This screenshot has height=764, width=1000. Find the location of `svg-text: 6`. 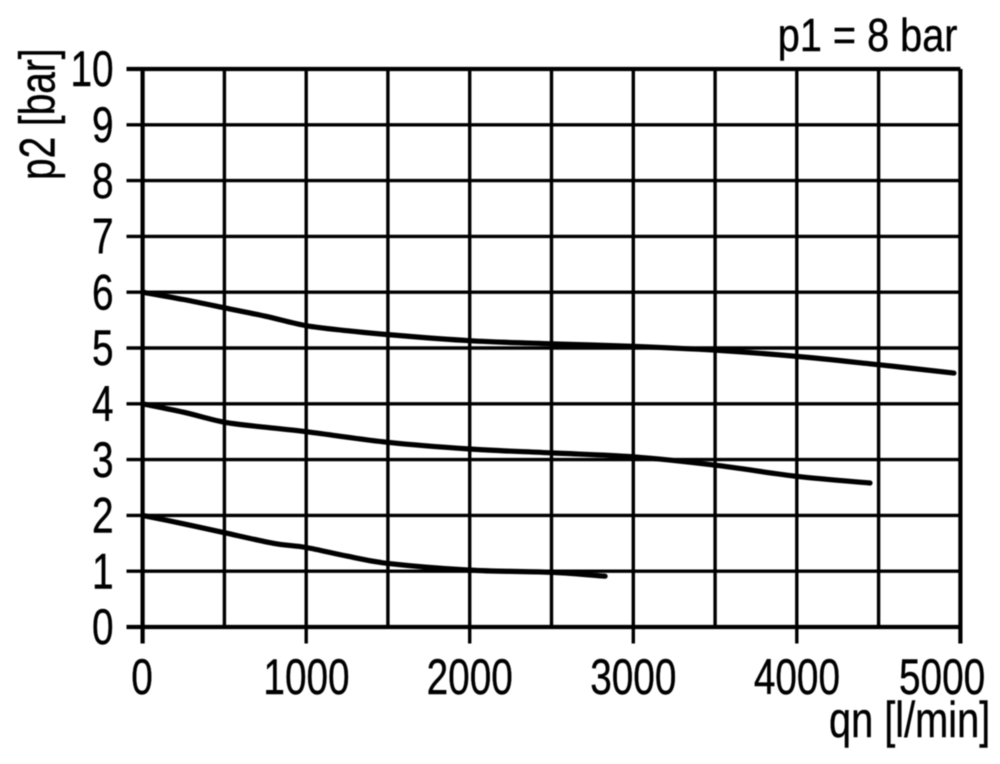

svg-text: 6 is located at coordinates (103, 293).